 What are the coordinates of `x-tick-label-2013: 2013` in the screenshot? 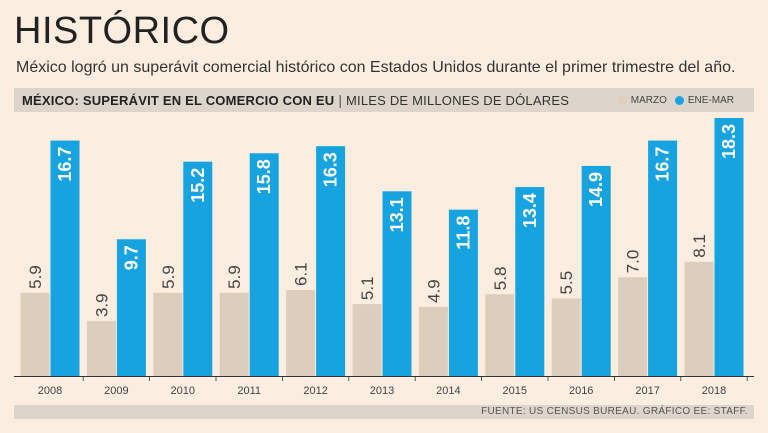 It's located at (382, 391).